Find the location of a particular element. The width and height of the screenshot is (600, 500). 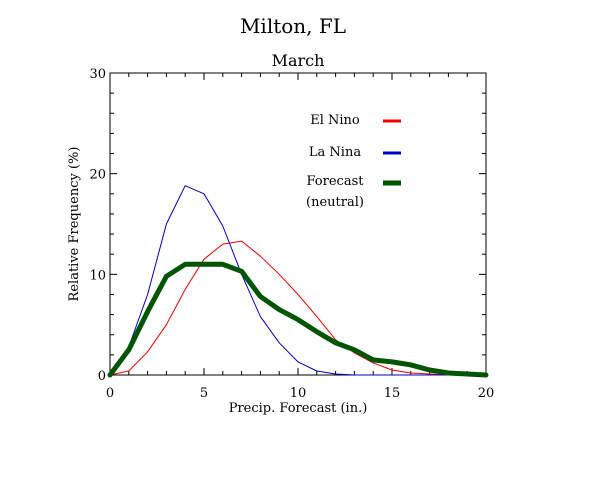

y-tick-label: 30 is located at coordinates (97, 74).